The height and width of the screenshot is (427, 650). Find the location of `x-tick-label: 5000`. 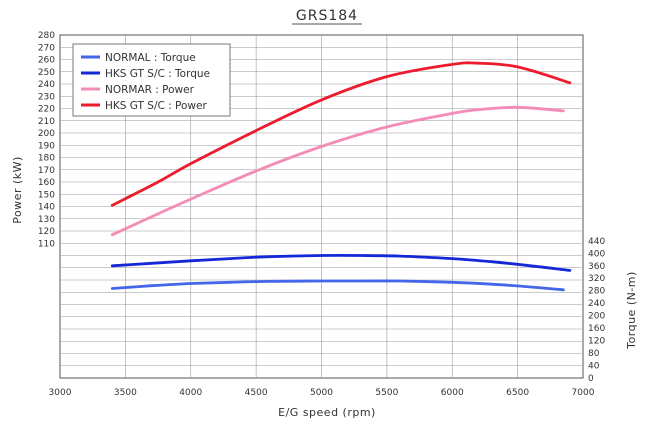

x-tick-label: 5000 is located at coordinates (321, 393).